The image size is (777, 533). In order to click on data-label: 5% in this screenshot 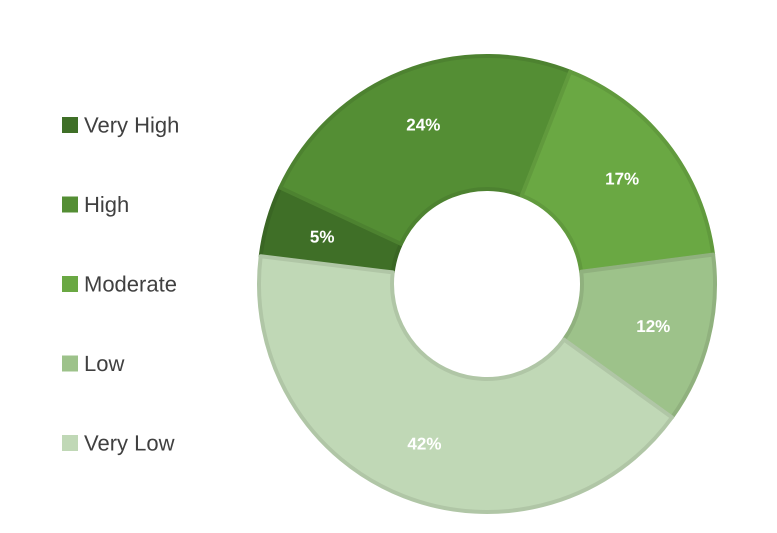, I will do `click(322, 237)`.